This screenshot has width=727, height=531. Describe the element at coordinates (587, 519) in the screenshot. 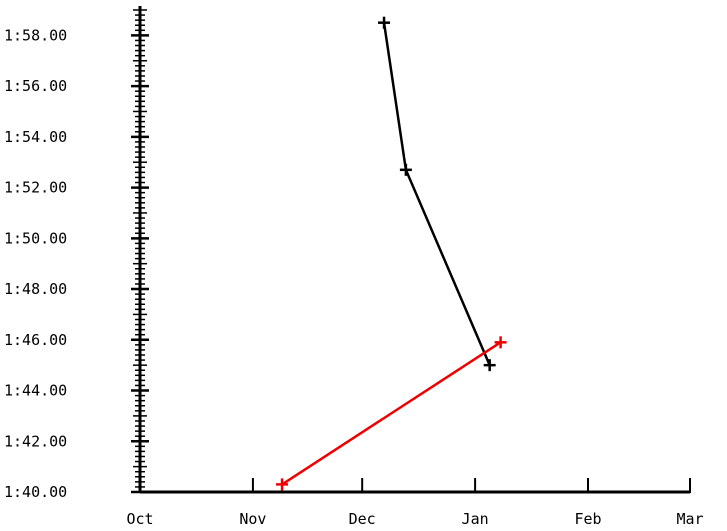

I see `x-tick-label: Feb` at that location.